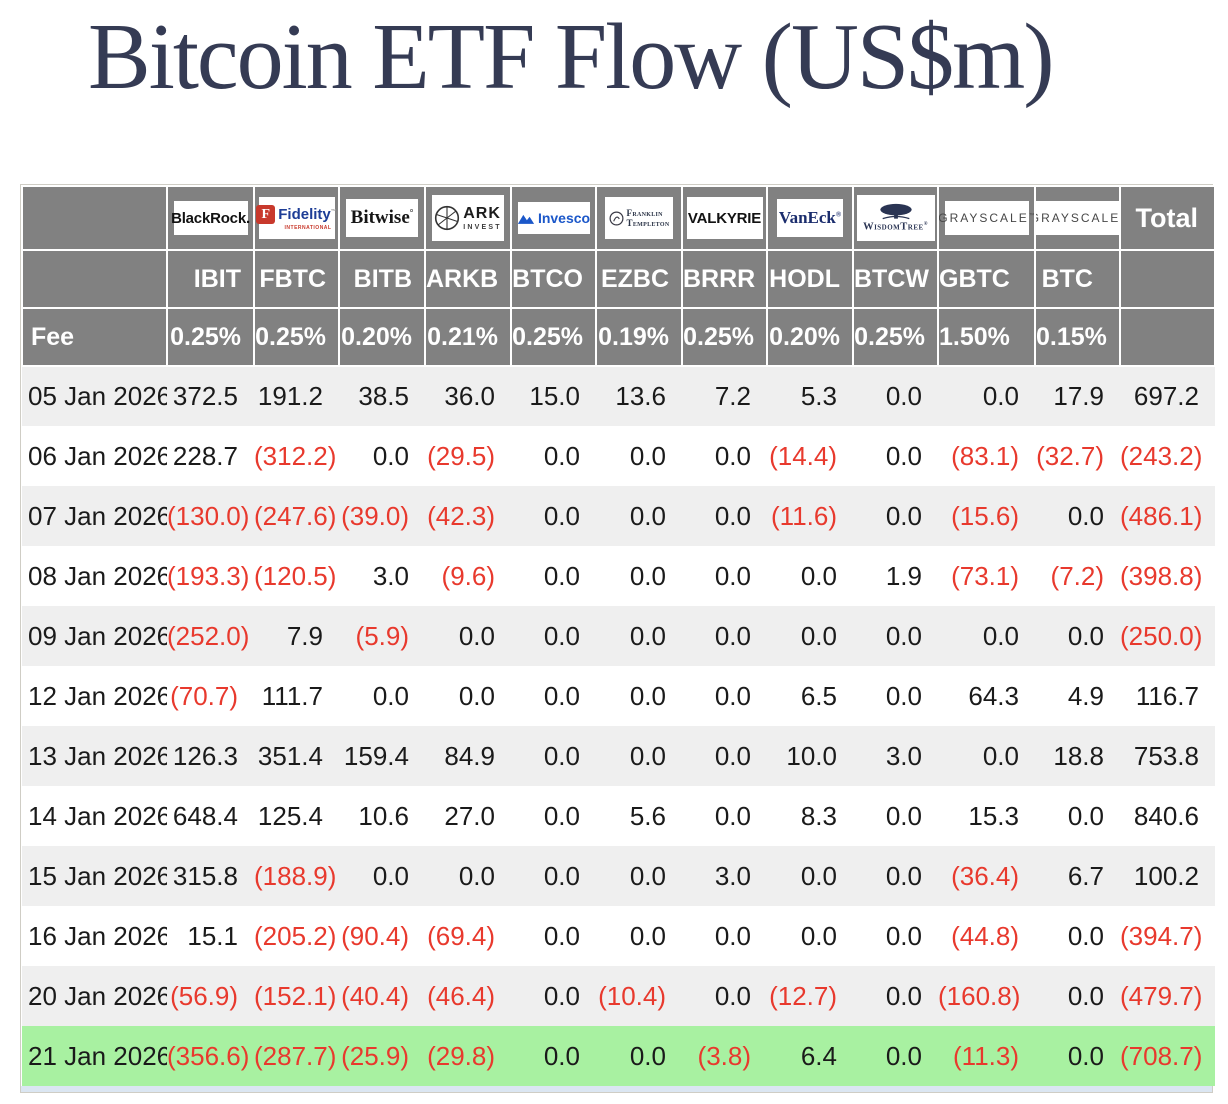 This screenshot has width=1228, height=1104. What do you see at coordinates (724, 337) in the screenshot?
I see `fee-value-BRRR: 0.25%` at bounding box center [724, 337].